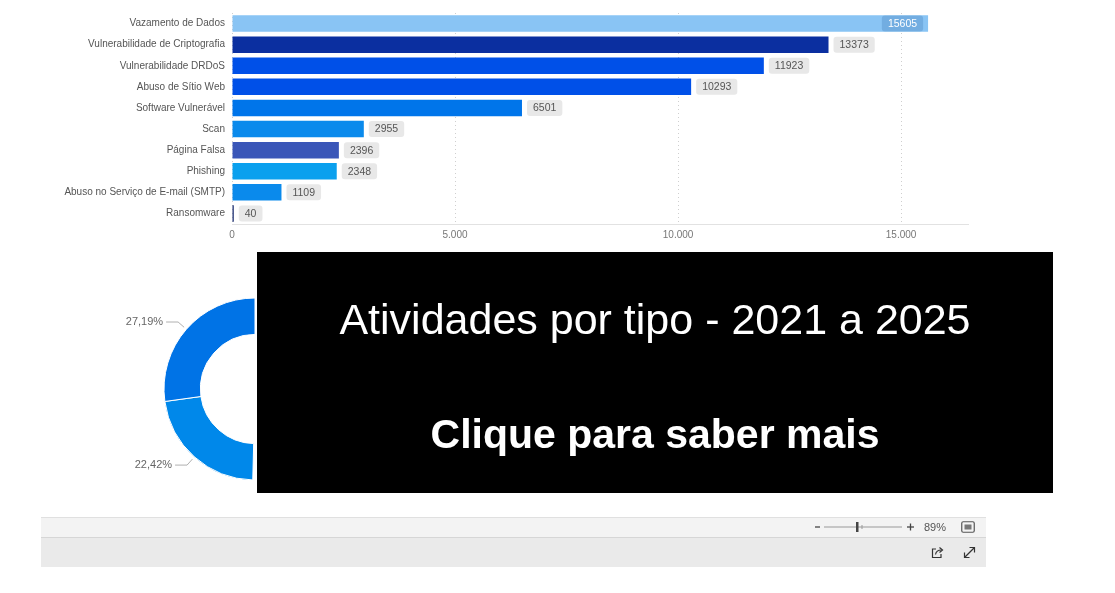 Image resolution: width=1115 pixels, height=593 pixels. I want to click on x-tick-label: 5.000, so click(455, 234).